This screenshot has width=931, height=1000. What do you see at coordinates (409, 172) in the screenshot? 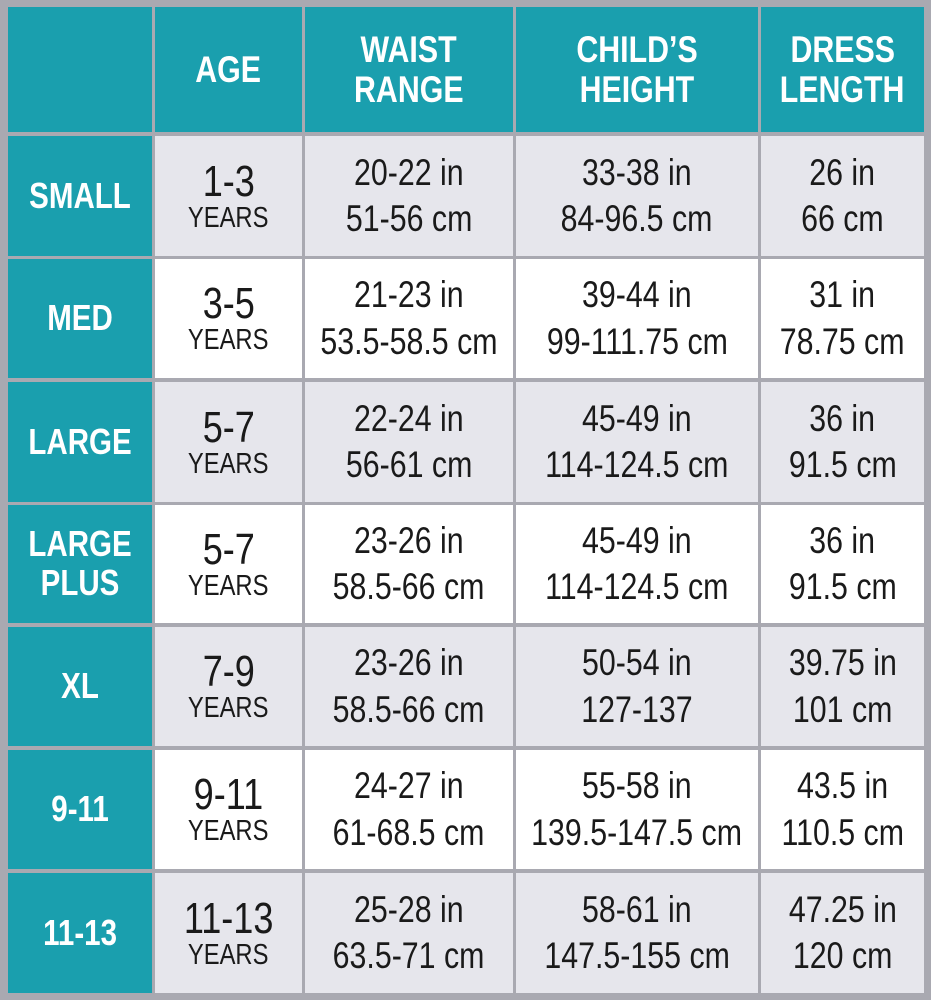
I see `waist-value: 20-22 in` at bounding box center [409, 172].